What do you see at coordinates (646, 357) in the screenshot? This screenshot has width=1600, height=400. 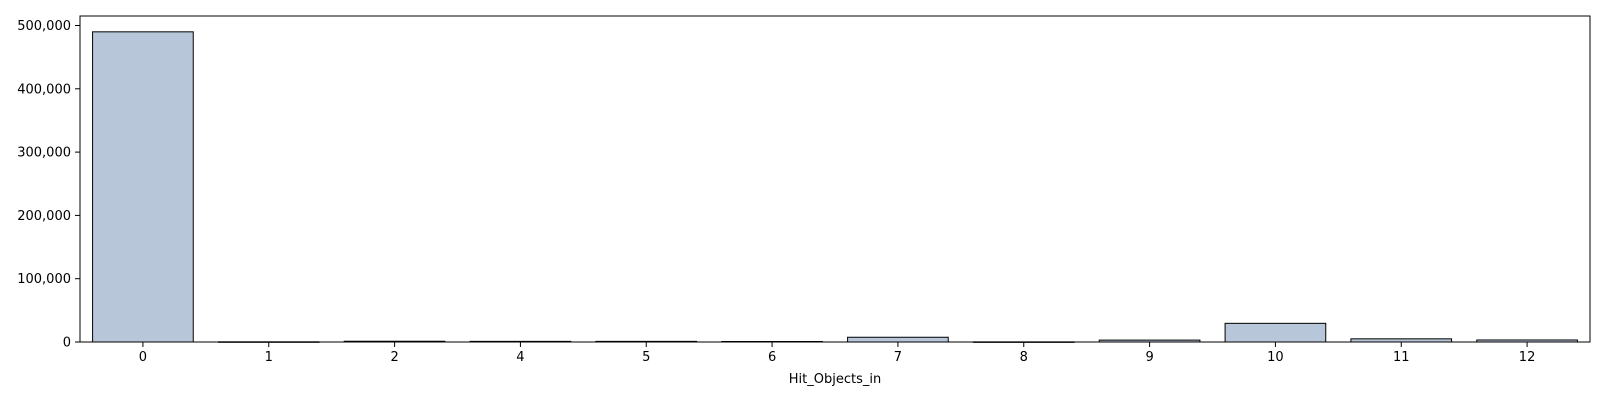 I see `x-tick-label-5: 5` at bounding box center [646, 357].